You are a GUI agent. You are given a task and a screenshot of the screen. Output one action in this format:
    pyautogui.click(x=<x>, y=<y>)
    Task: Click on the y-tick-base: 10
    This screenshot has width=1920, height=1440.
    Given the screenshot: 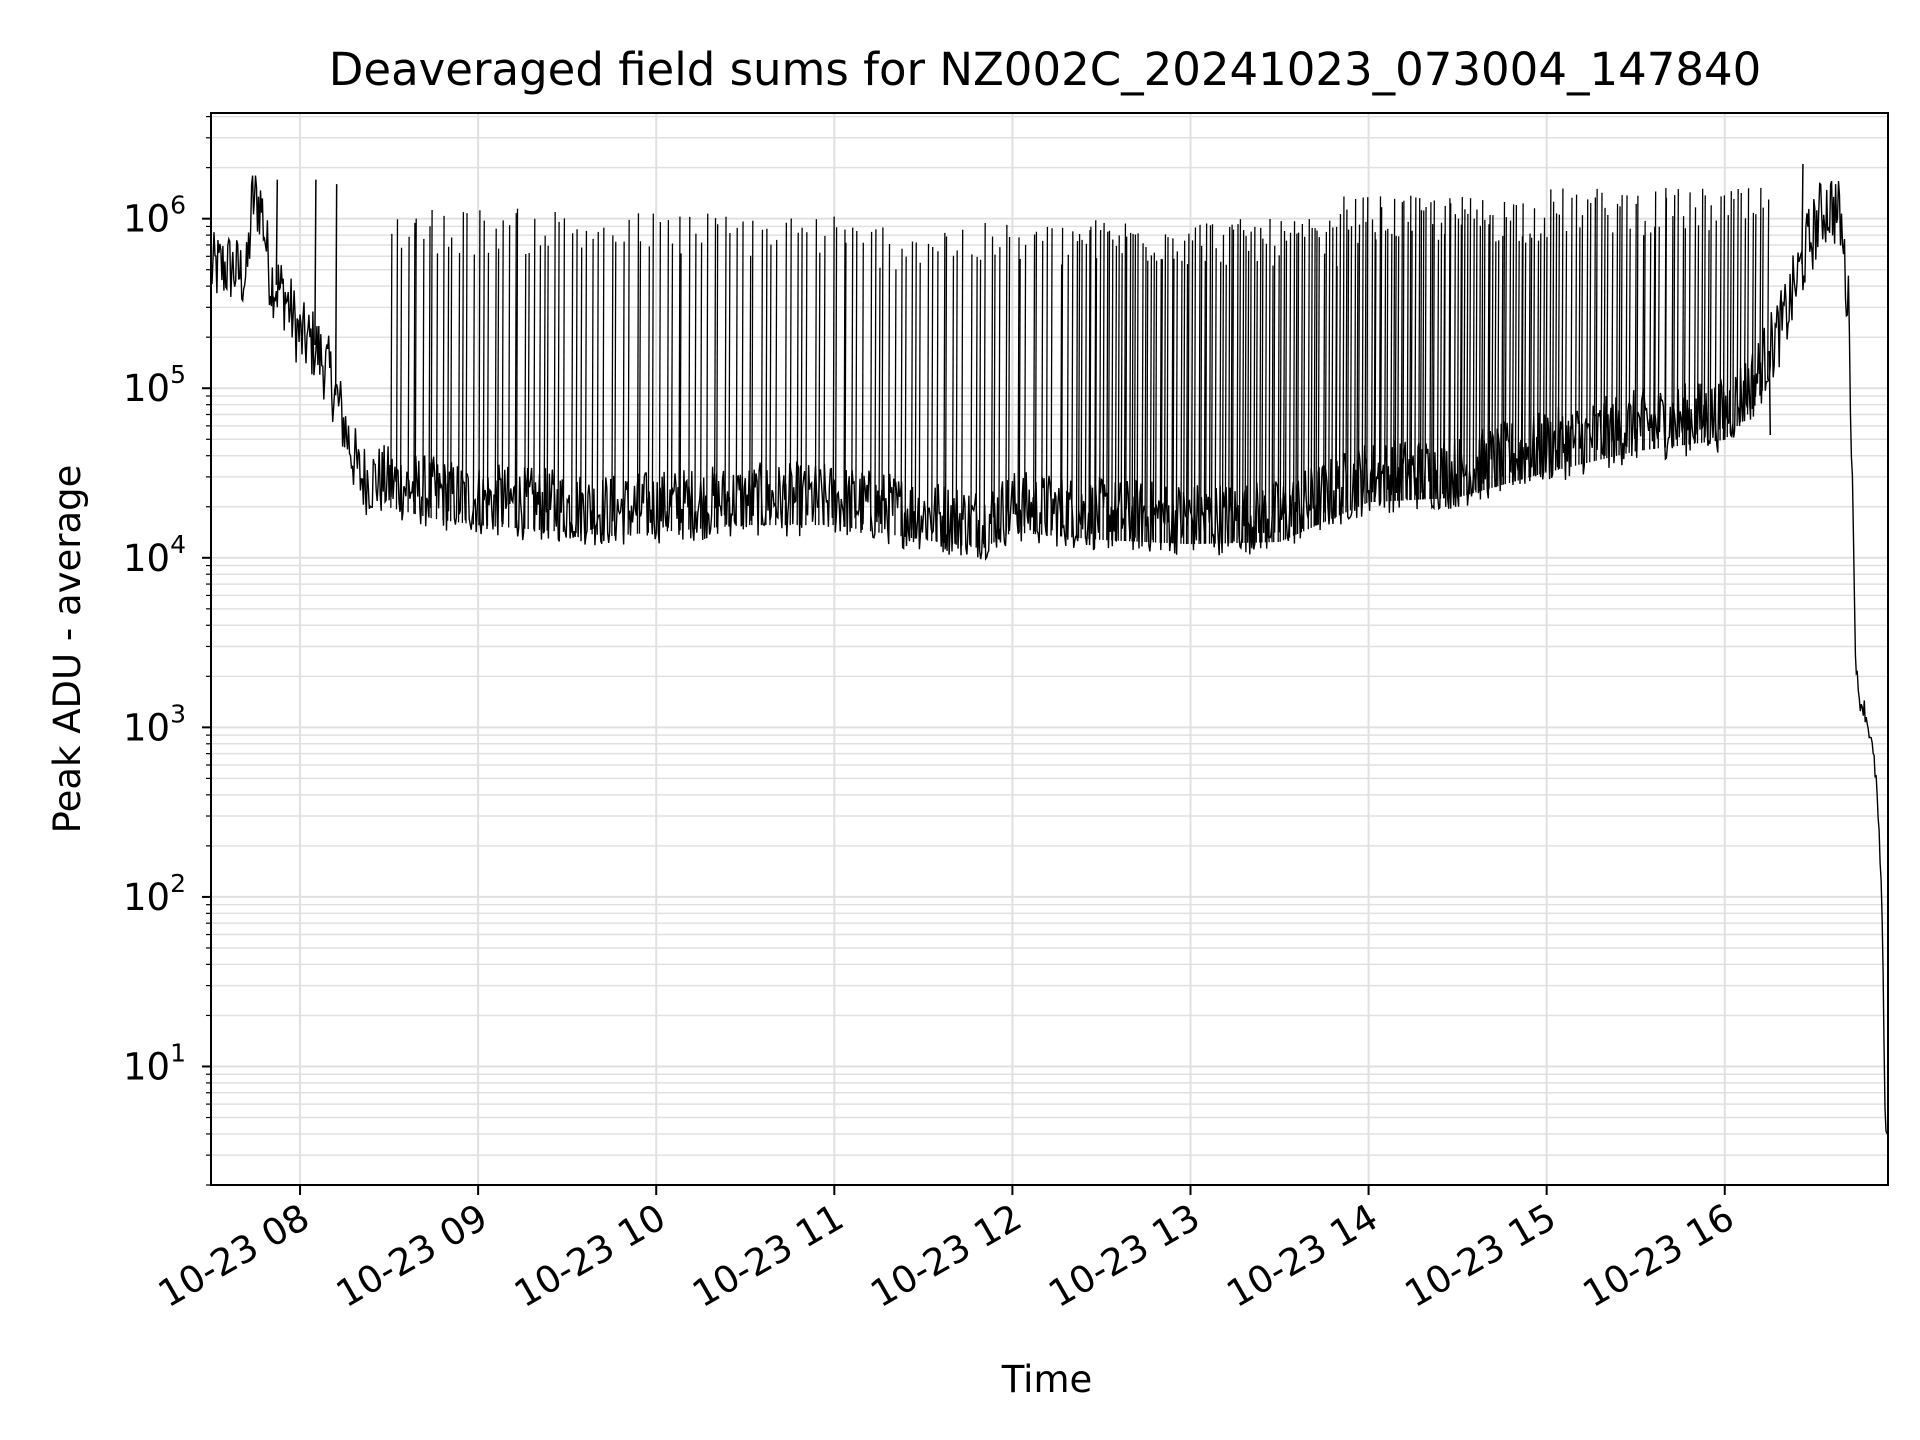 What is the action you would take?
    pyautogui.click(x=146, y=727)
    